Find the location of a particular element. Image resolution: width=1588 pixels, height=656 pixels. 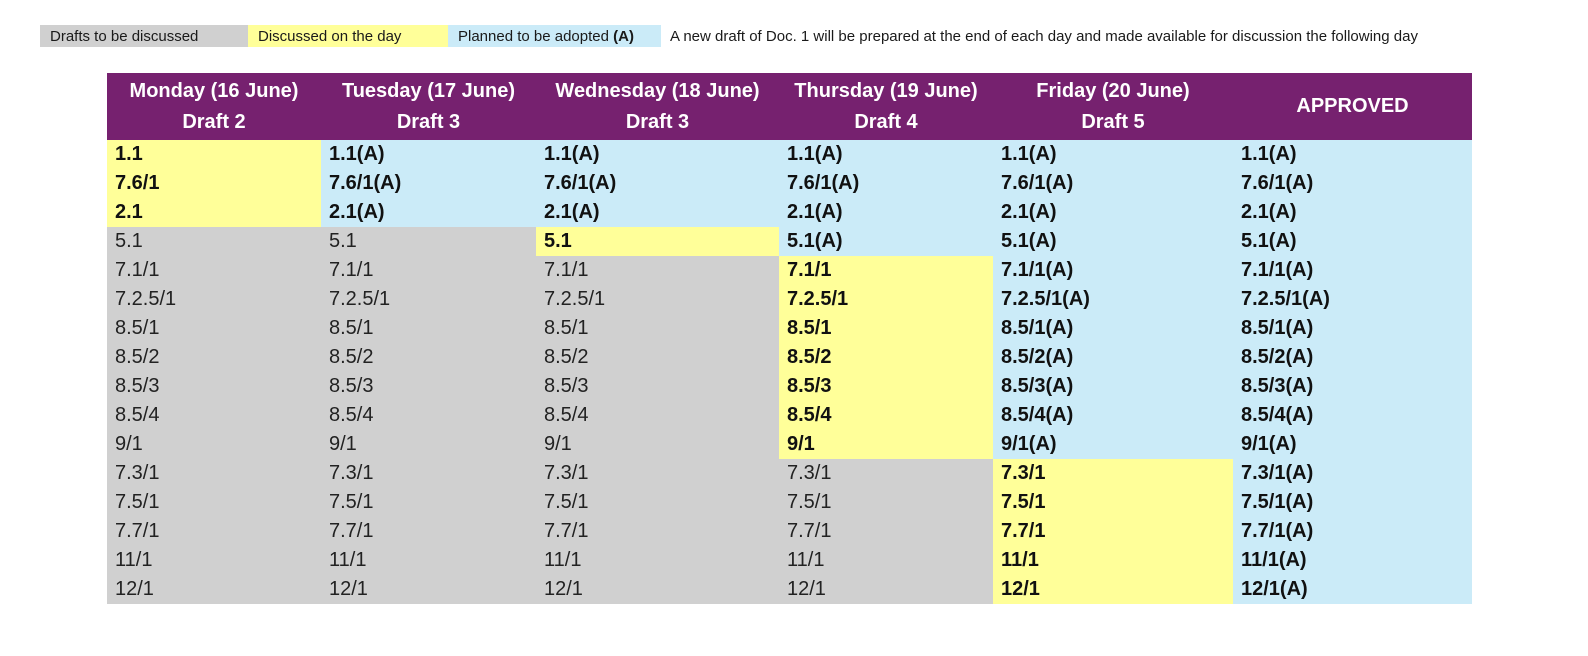

table-cell: 7.2.5/1(A) is located at coordinates (1113, 299).